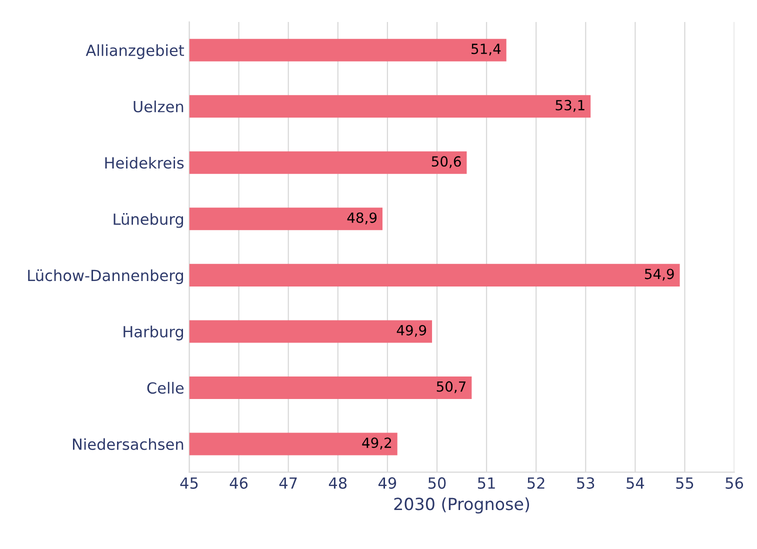 The height and width of the screenshot is (549, 757). Describe the element at coordinates (135, 52) in the screenshot. I see `y-tick-label: Allianzgebiet` at that location.